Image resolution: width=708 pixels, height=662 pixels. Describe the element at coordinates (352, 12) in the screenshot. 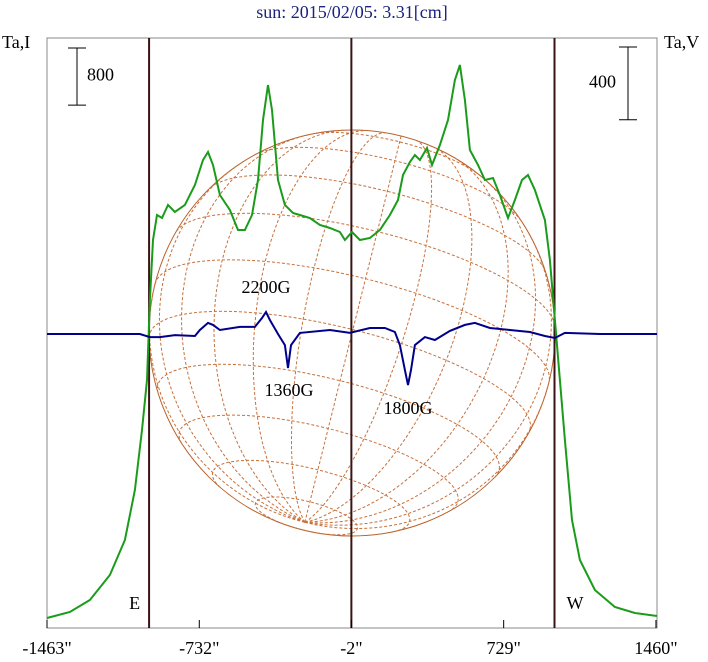

I see `chart-title: sun: 2015/02/05: 3.31[cm]` at that location.